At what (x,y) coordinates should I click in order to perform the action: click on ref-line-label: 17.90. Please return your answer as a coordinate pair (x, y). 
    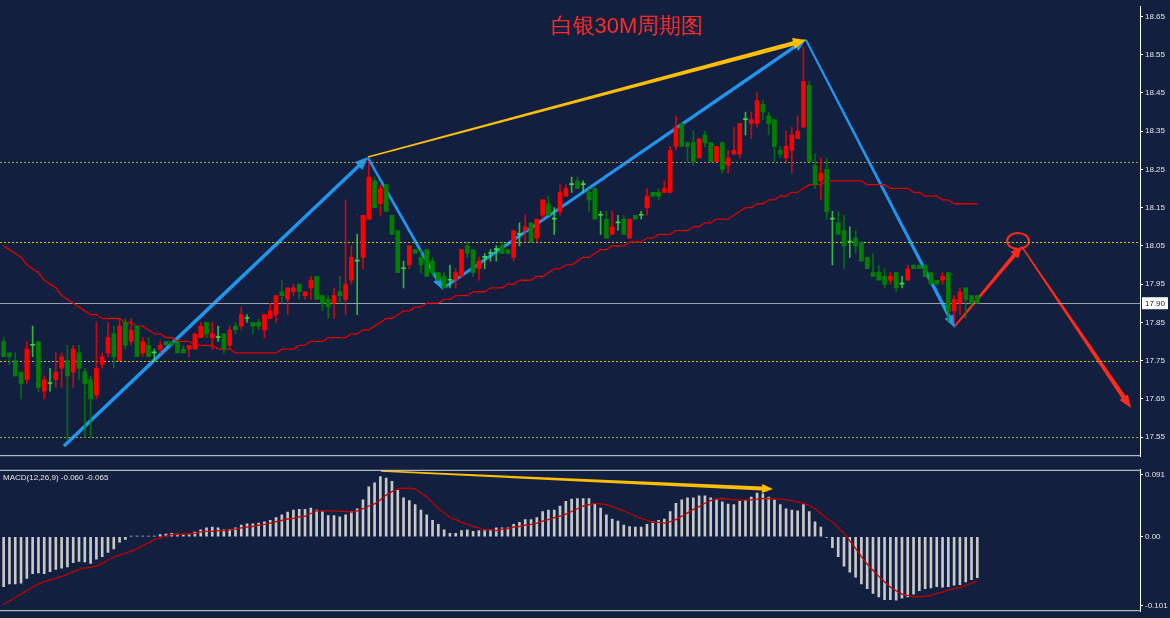
    Looking at the image, I should click on (1155, 303).